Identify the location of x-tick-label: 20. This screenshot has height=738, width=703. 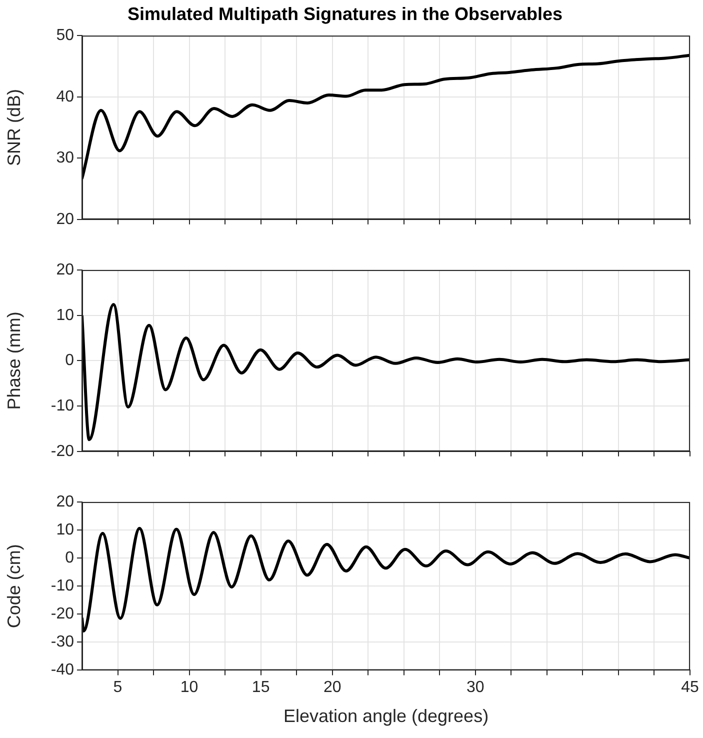
(332, 687).